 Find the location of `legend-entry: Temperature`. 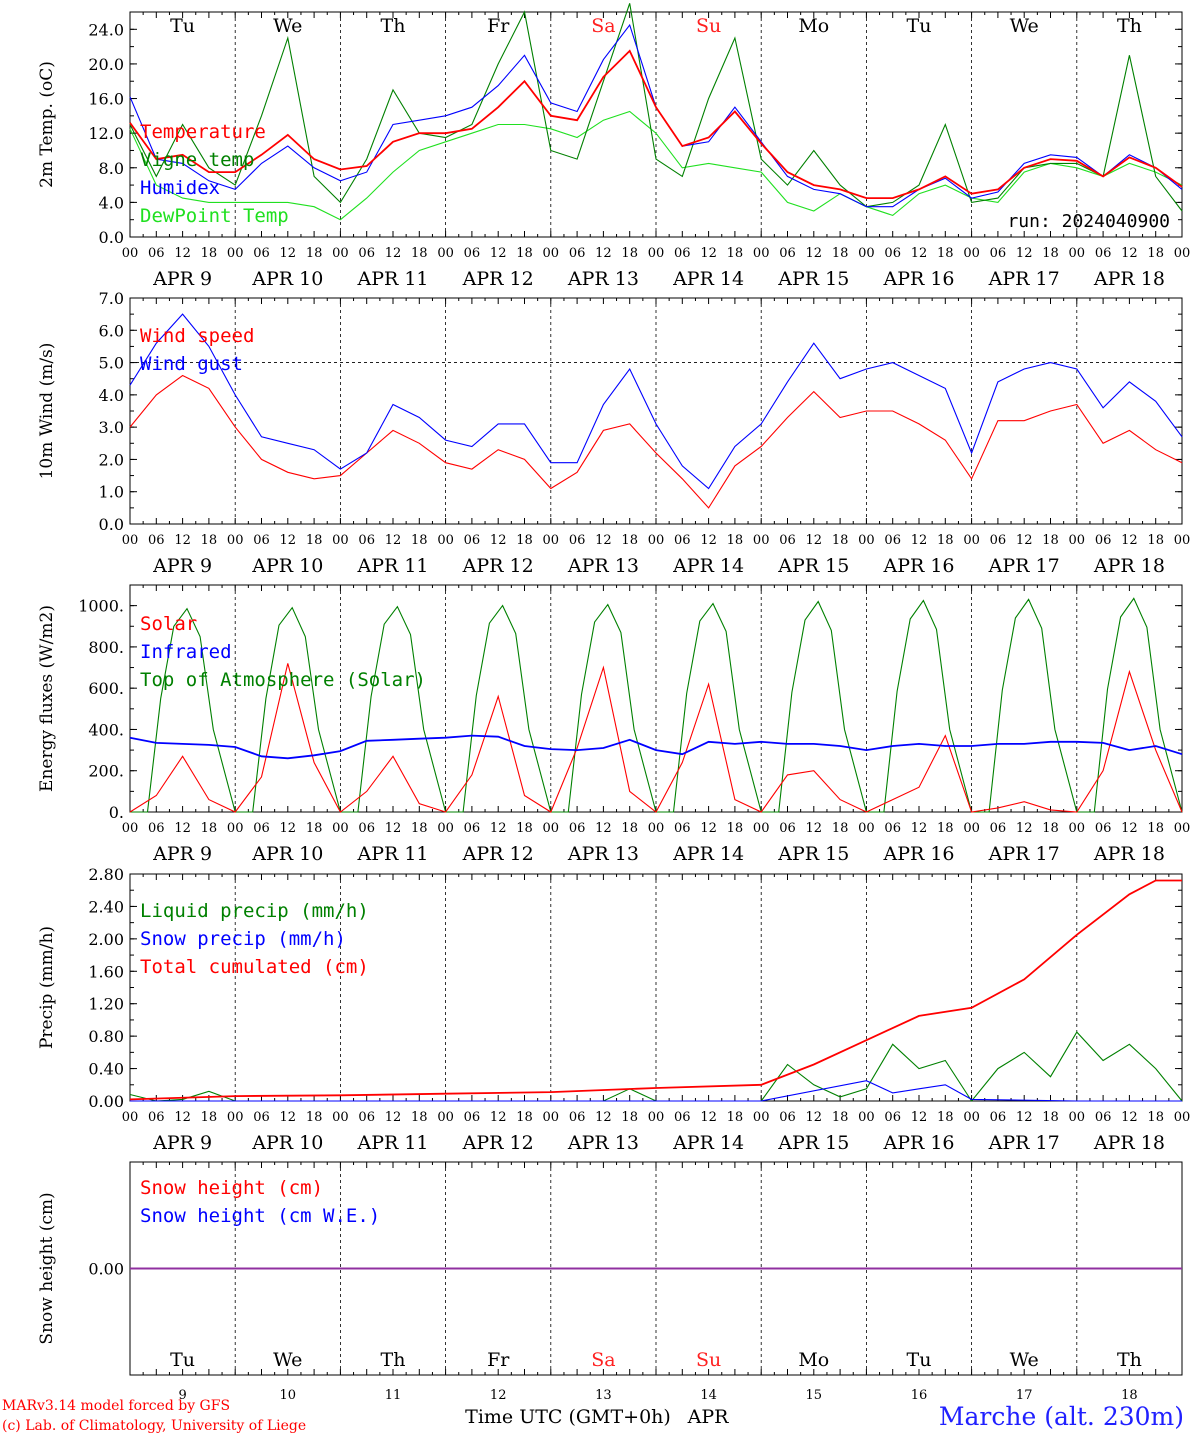

legend-entry: Temperature is located at coordinates (203, 132).